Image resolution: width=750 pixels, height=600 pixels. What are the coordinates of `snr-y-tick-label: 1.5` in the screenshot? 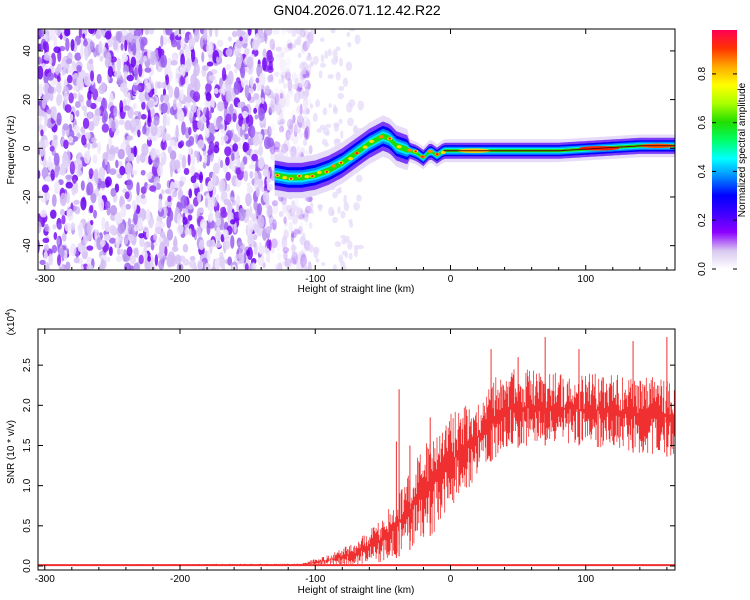 It's located at (27, 445).